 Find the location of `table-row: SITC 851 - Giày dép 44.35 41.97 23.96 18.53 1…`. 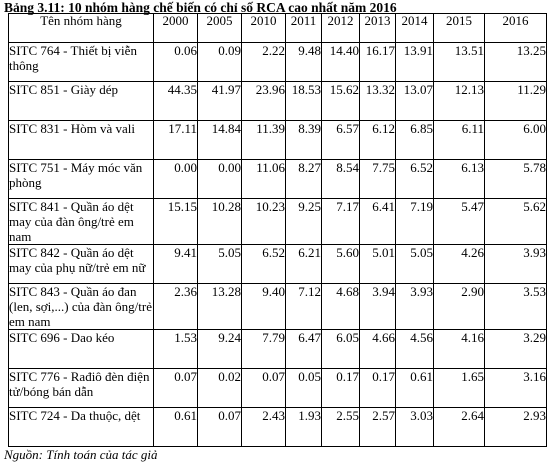

table-row: SITC 851 - Giày dép 44.35 41.97 23.96 18.53 1… is located at coordinates (277, 101).